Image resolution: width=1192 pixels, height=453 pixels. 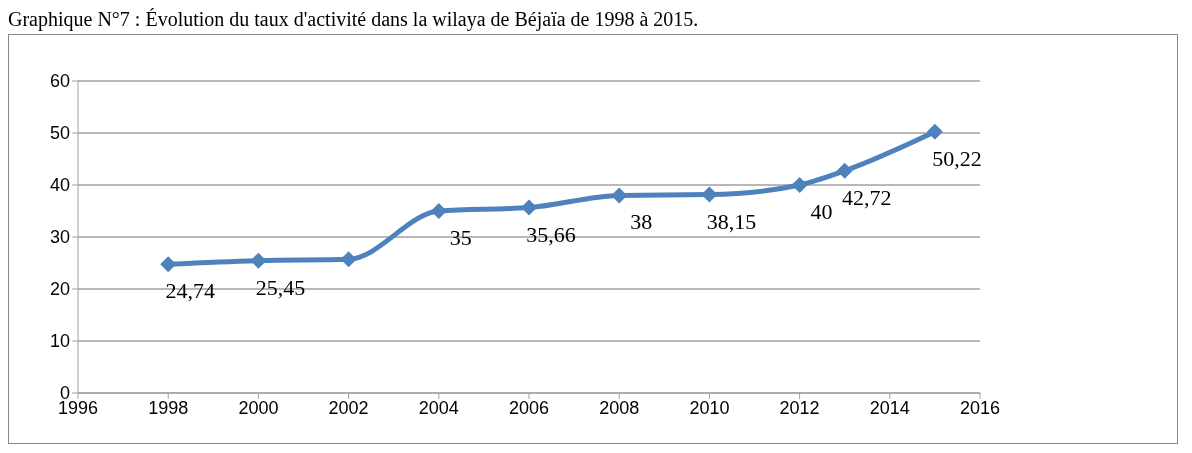 What do you see at coordinates (59, 81) in the screenshot?
I see `y-tick-label: 60` at bounding box center [59, 81].